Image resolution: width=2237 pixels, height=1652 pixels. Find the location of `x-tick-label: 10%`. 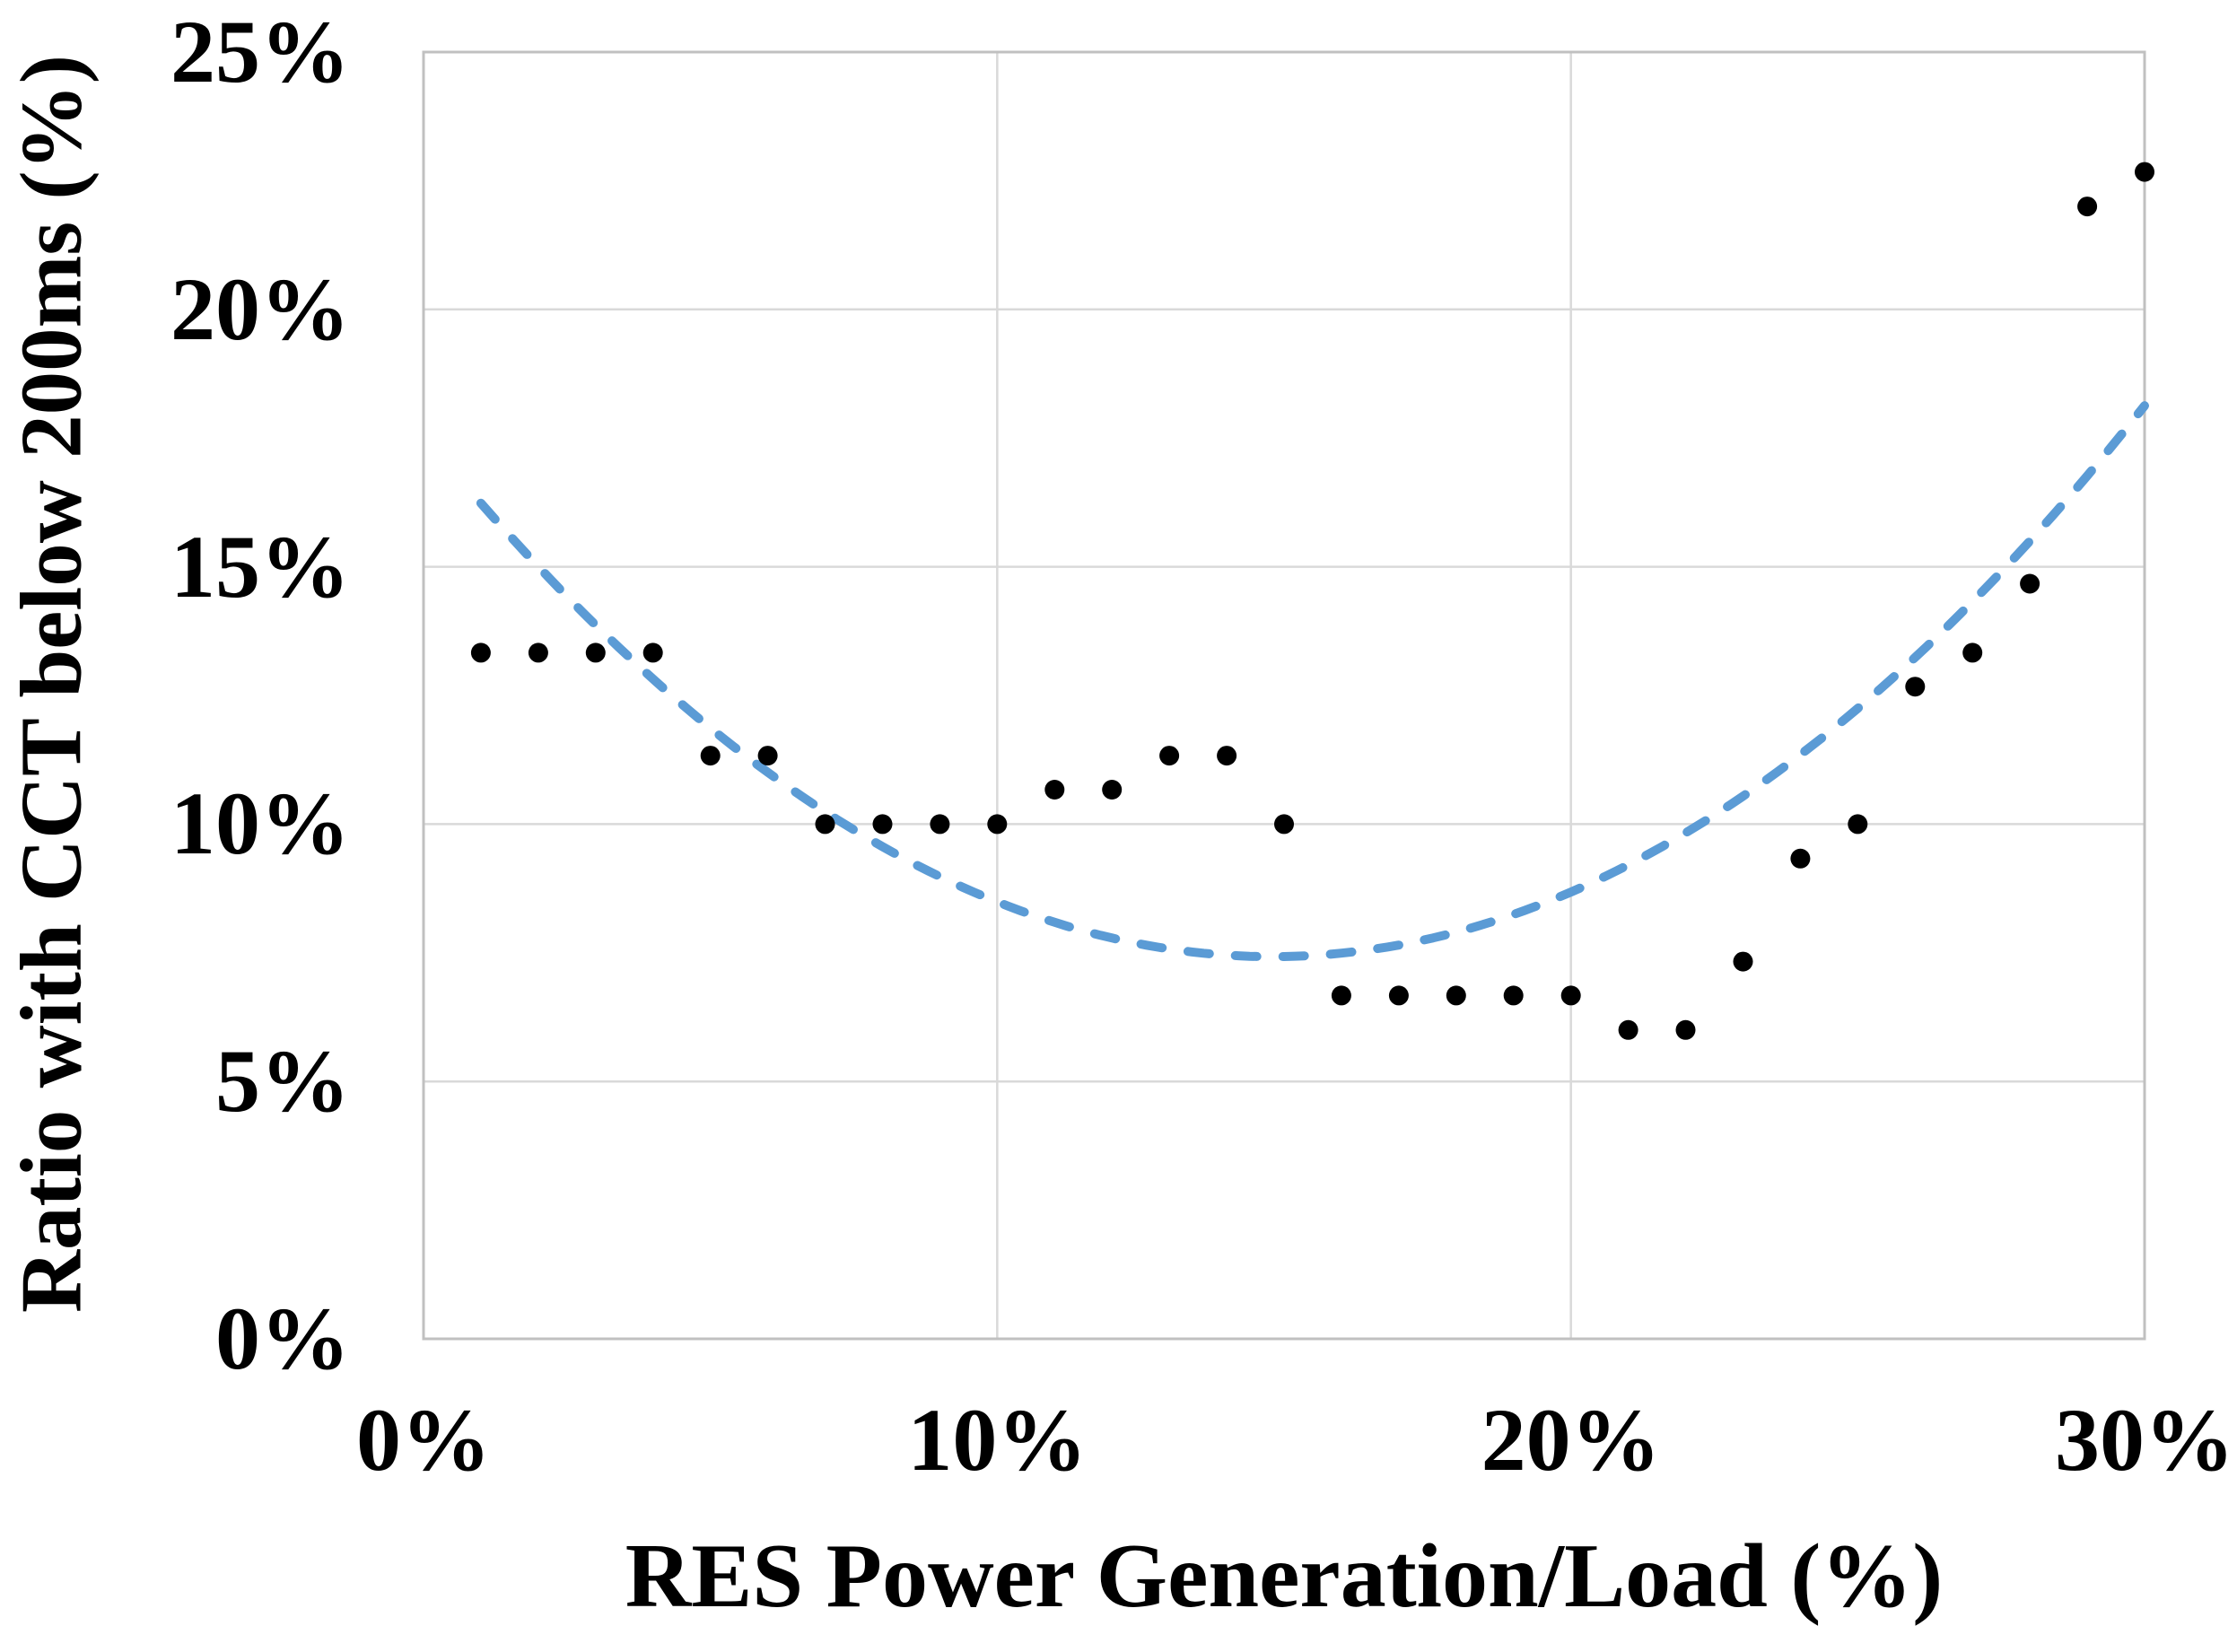

x-tick-label: 10% is located at coordinates (997, 1440).